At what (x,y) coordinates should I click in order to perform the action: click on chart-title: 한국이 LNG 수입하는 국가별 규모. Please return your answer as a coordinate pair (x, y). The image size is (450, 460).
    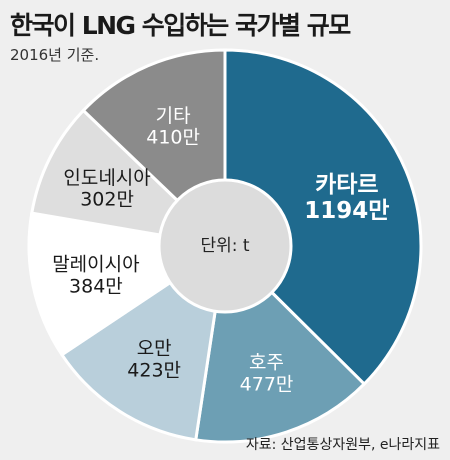
    Looking at the image, I should click on (180, 25).